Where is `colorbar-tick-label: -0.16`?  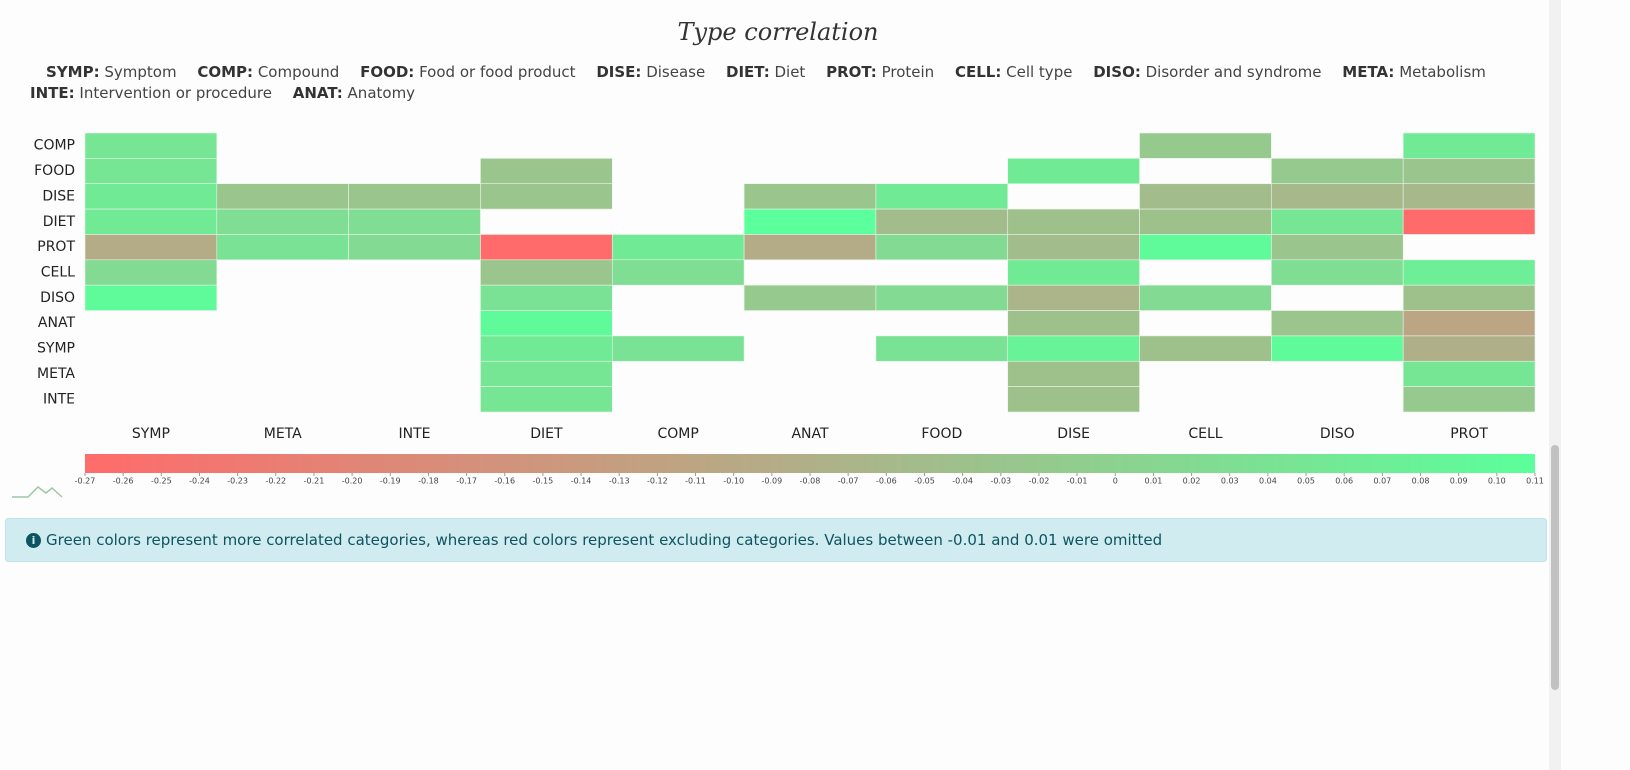 colorbar-tick-label: -0.16 is located at coordinates (504, 481).